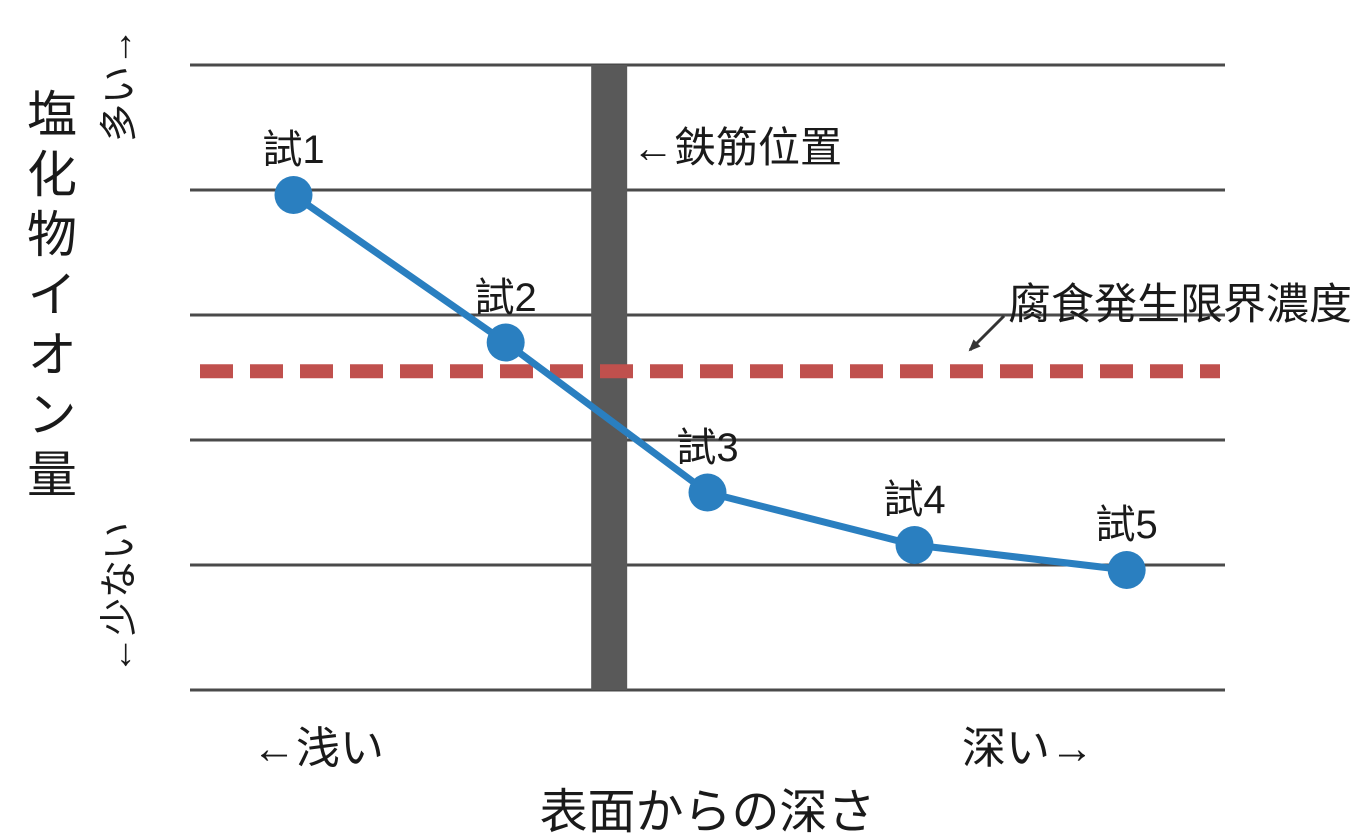  What do you see at coordinates (48, 298) in the screenshot?
I see `y-axis-title: 塩化物イオン量` at bounding box center [48, 298].